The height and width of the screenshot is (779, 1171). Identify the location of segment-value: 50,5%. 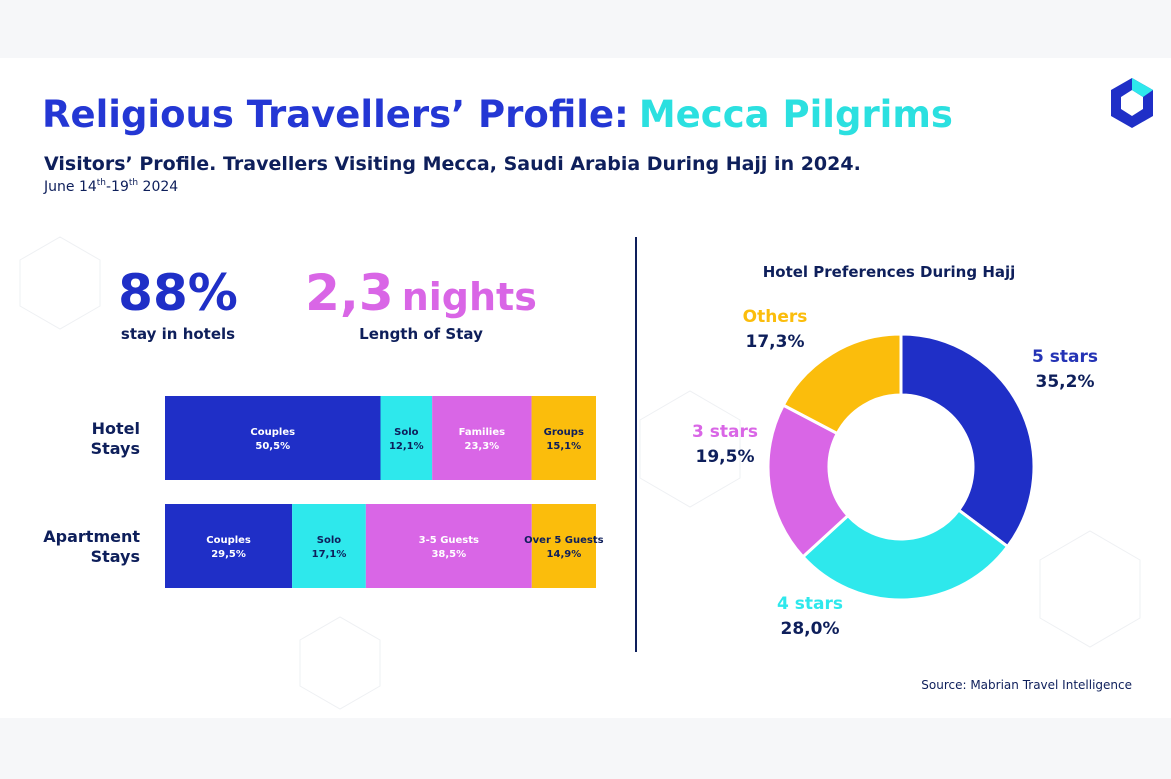
(272, 446).